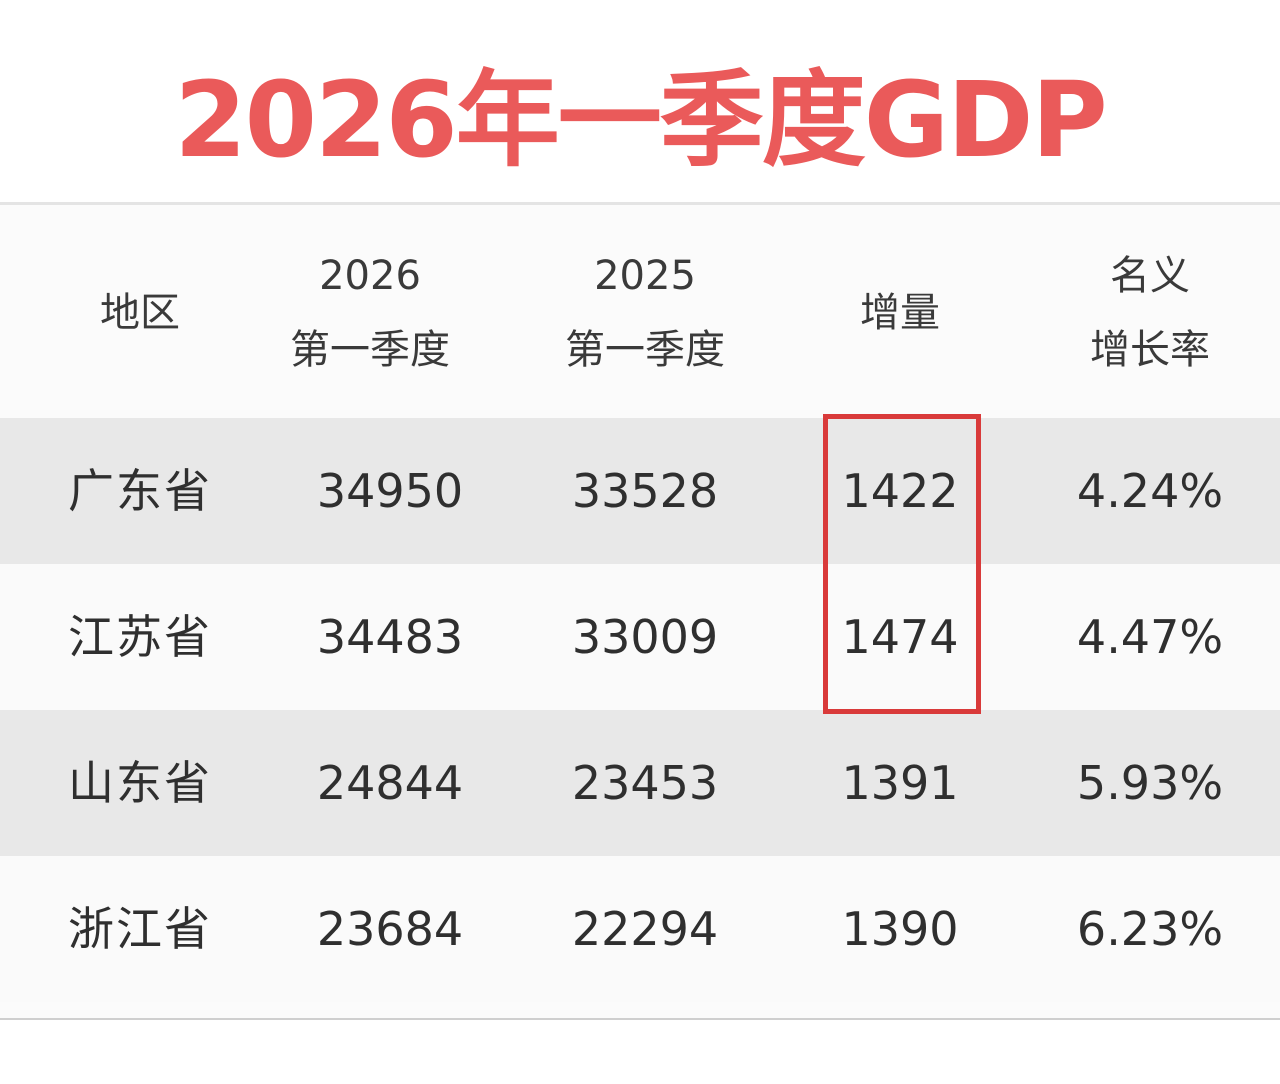 This screenshot has height=1084, width=1280. Describe the element at coordinates (645, 491) in the screenshot. I see `cell-gdp-2025-q1: 33528` at that location.